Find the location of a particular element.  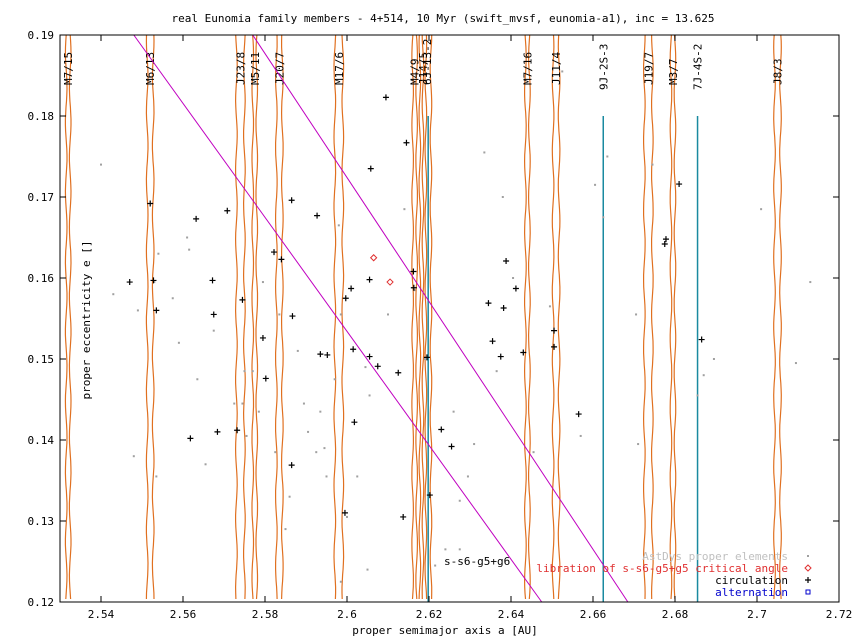

y-tick-label: 0.13 is located at coordinates (41, 521).